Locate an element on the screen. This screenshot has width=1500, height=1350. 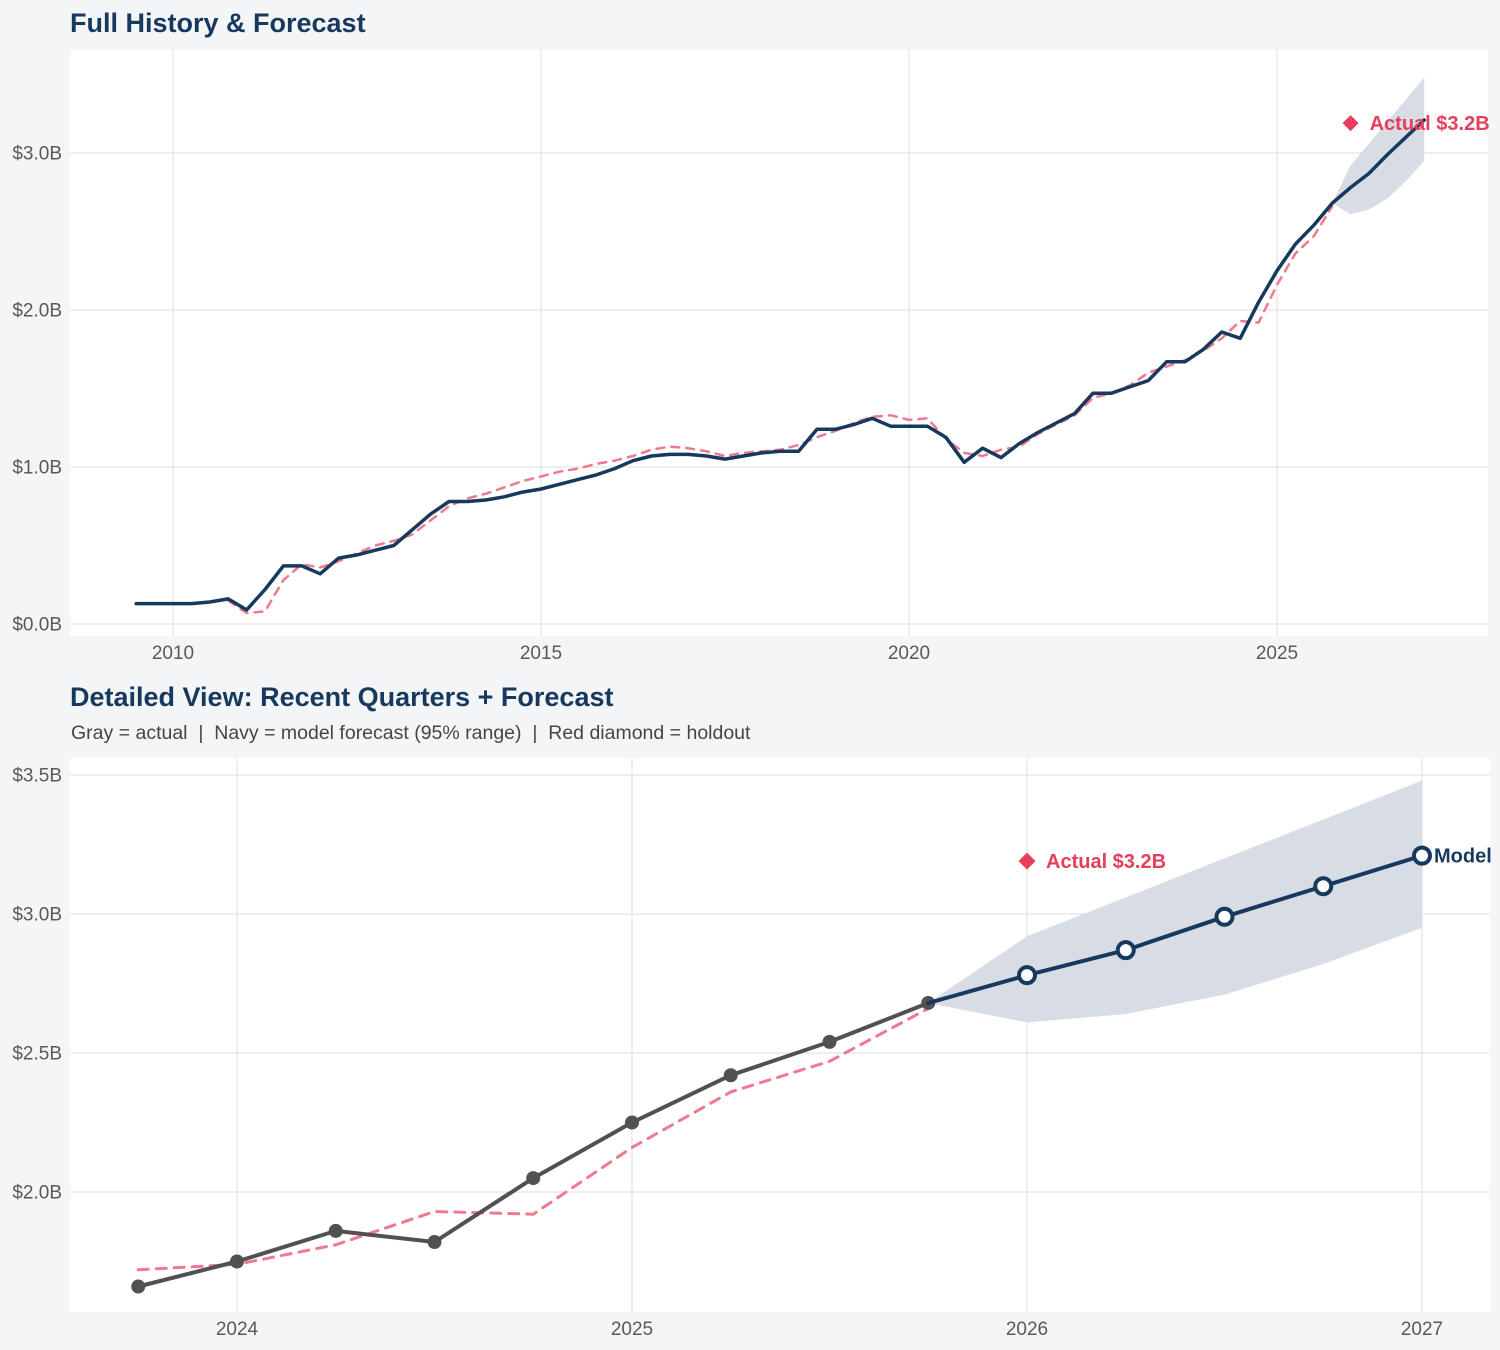
y-tick-label: $2.5B is located at coordinates (37, 1054).